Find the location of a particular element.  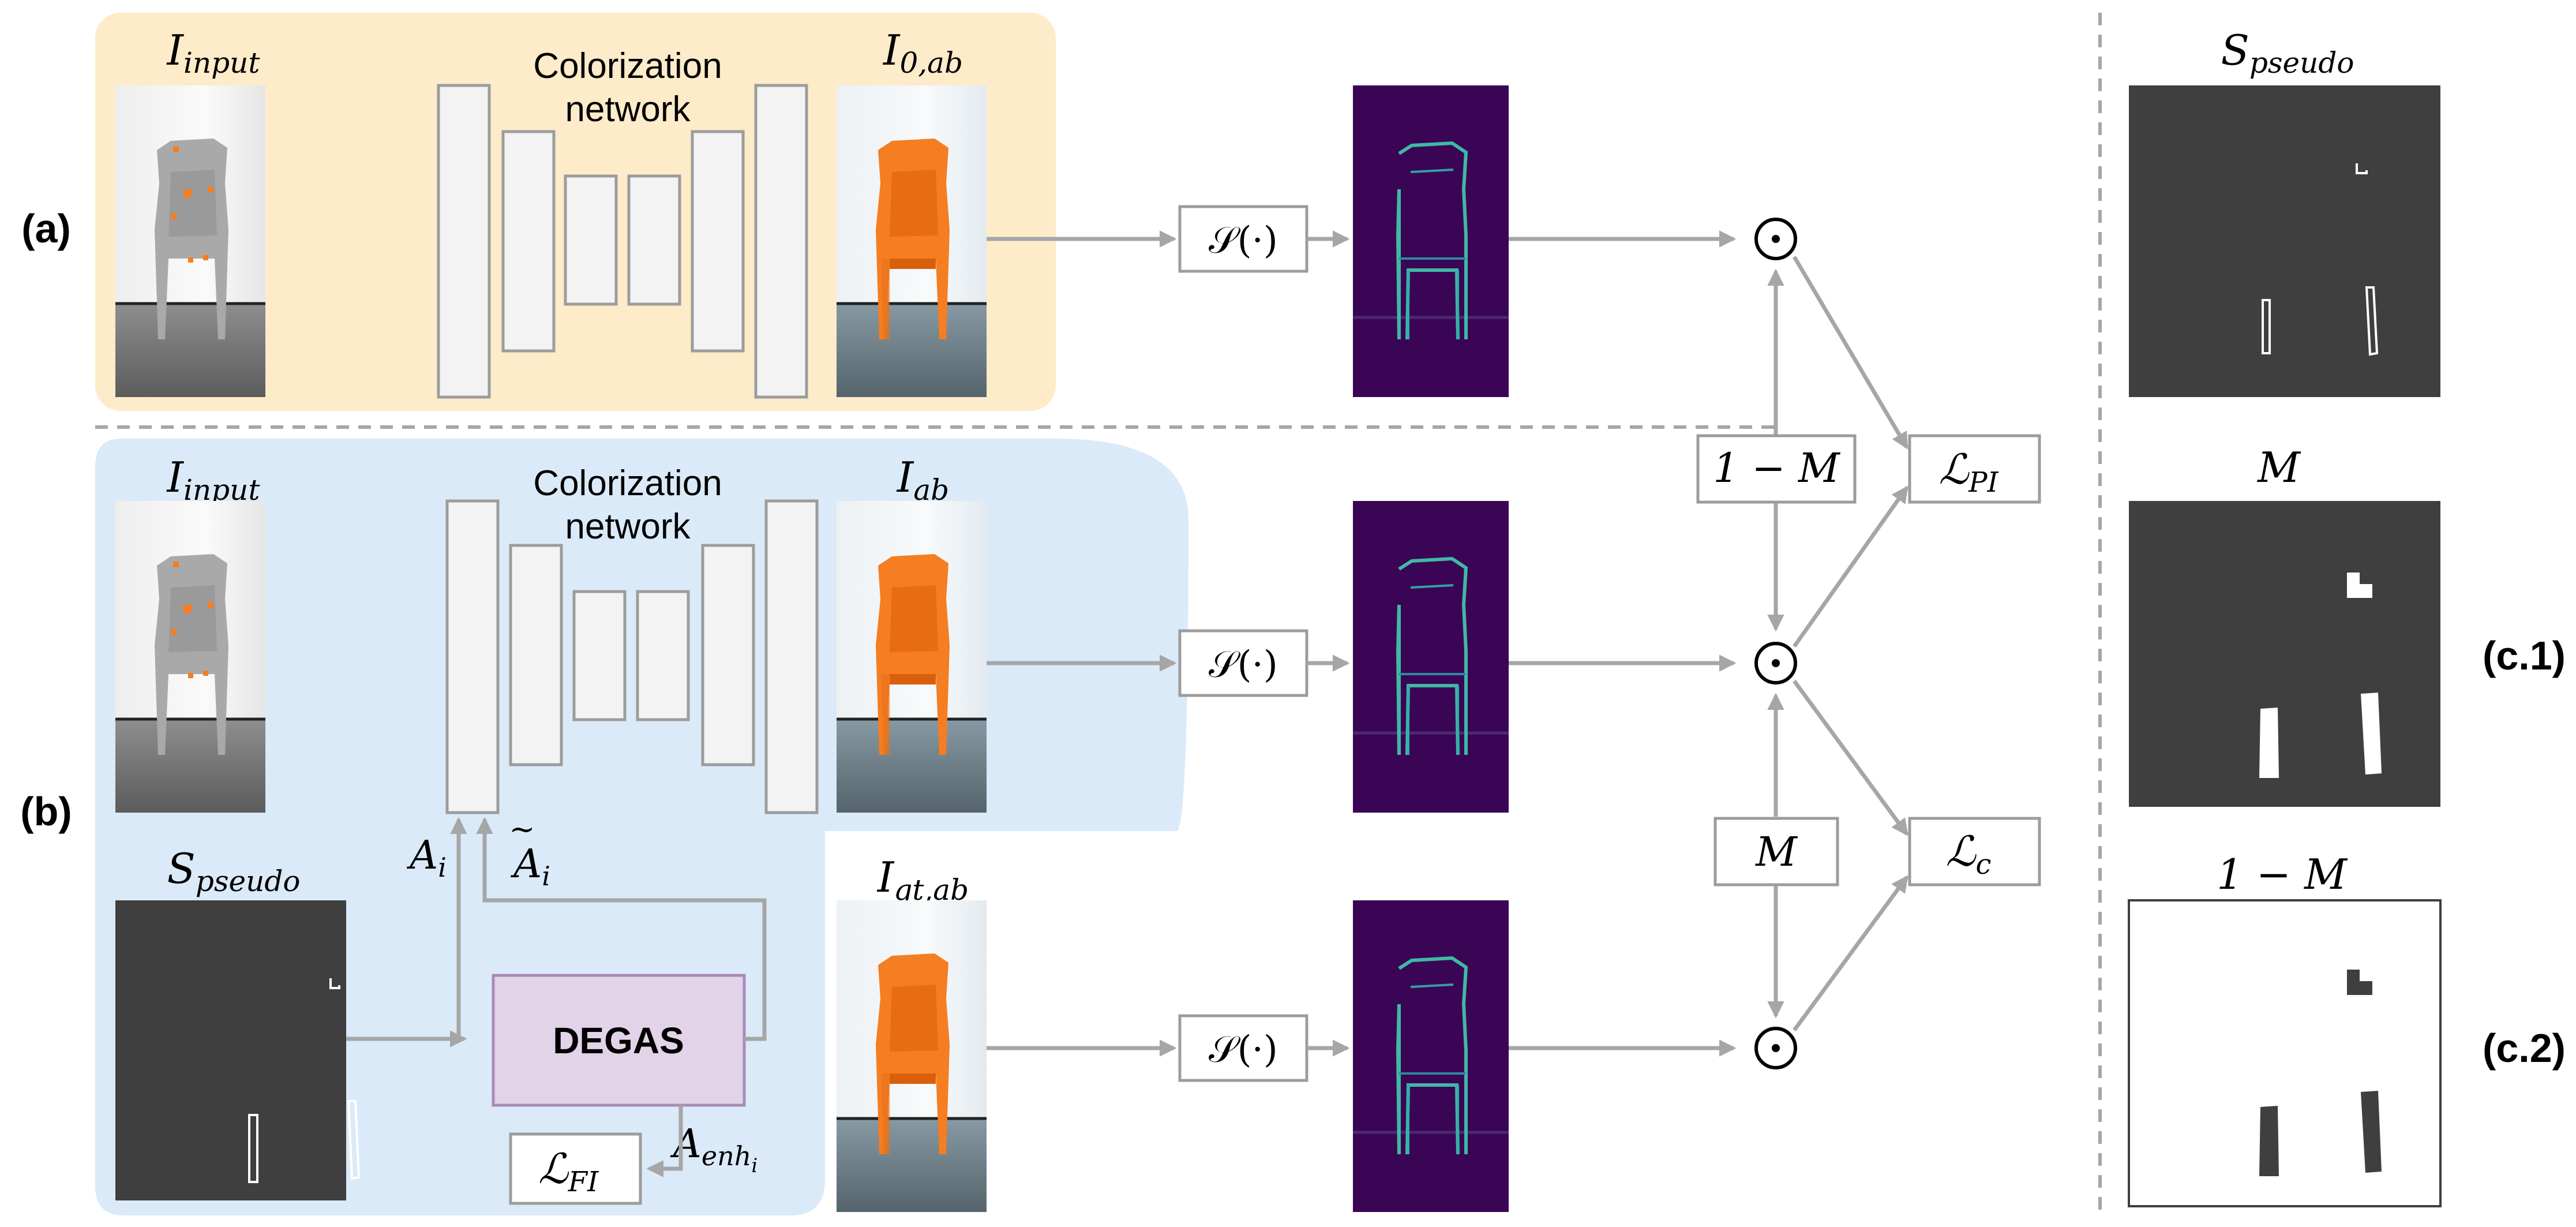

c-m-title: M is located at coordinates (2278, 467).